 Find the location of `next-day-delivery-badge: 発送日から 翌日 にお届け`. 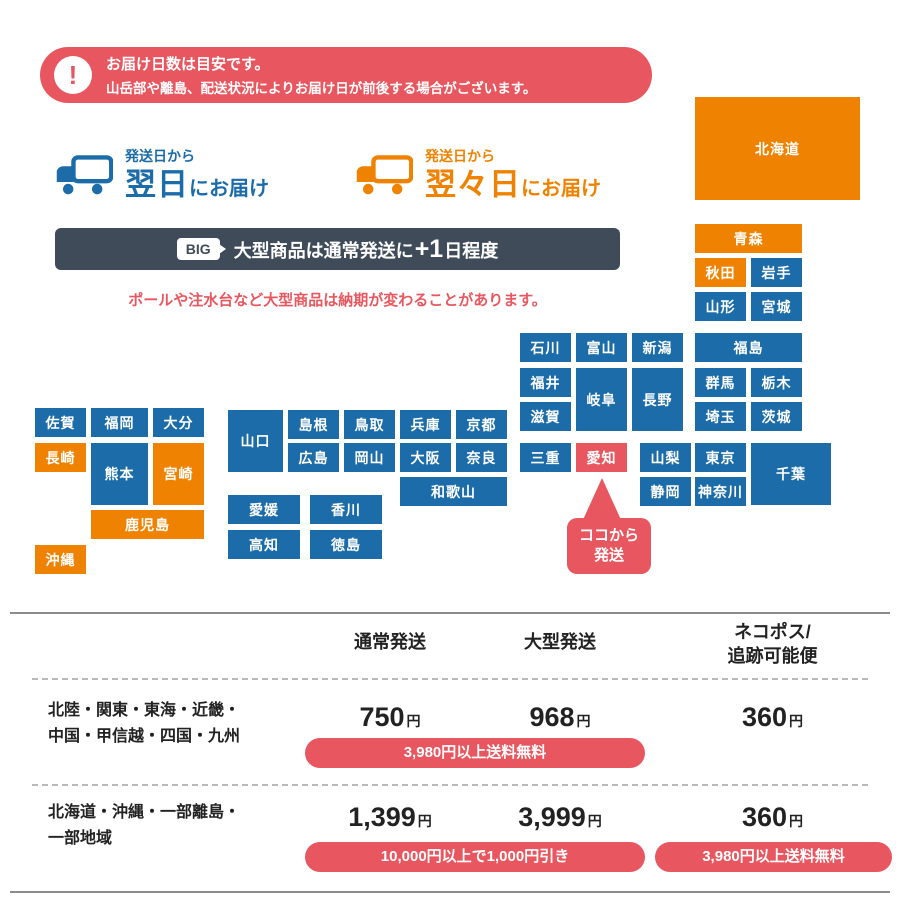

next-day-delivery-badge: 発送日から 翌日 にお届け is located at coordinates (162, 174).